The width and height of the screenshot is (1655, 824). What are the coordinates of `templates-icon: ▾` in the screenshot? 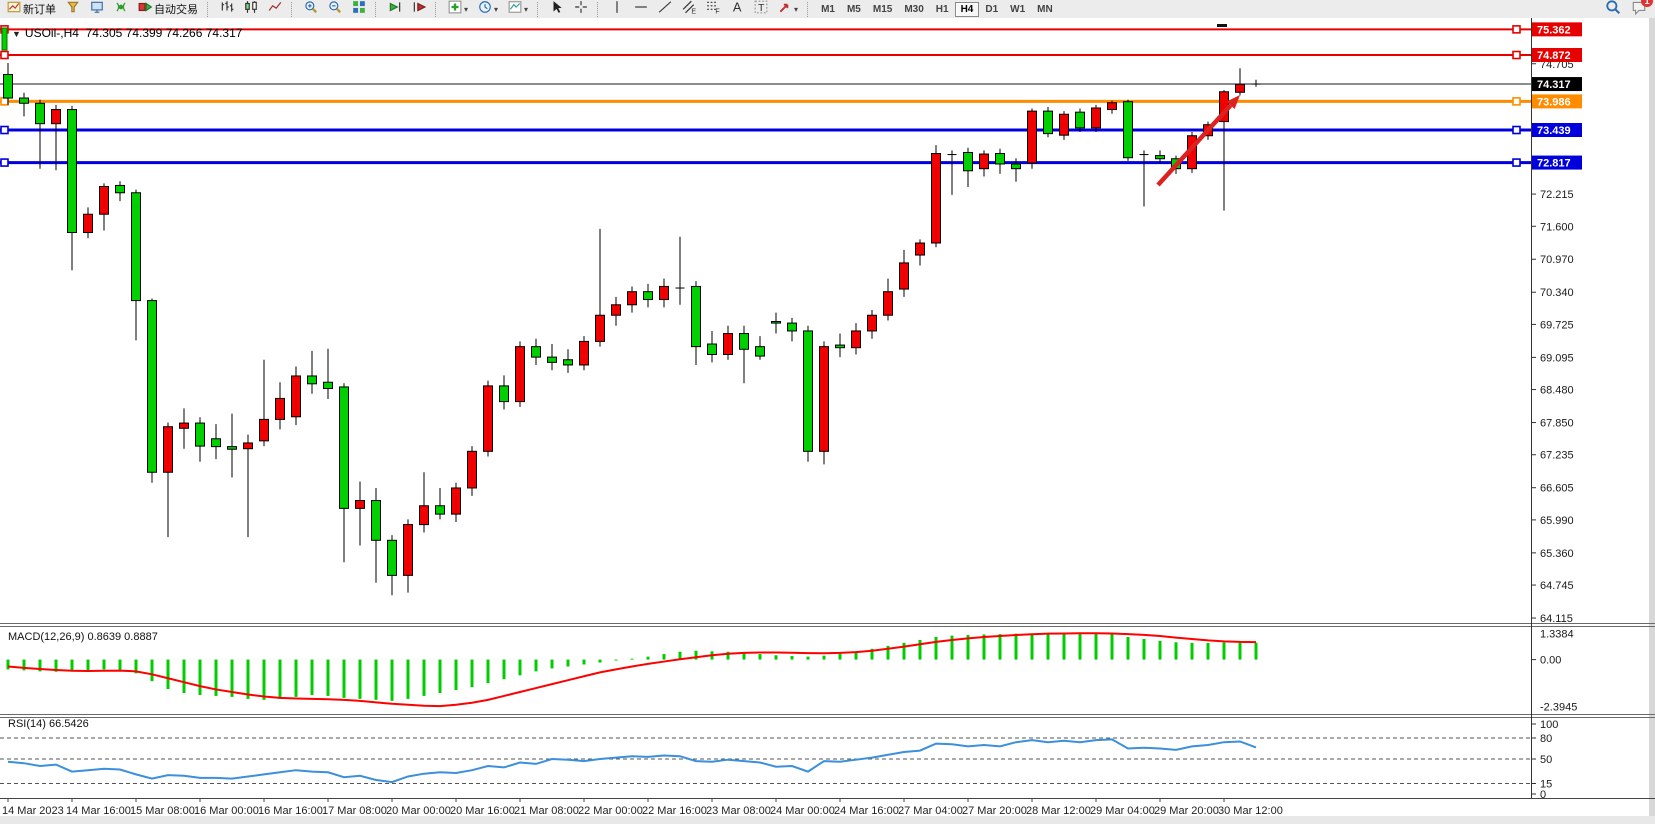 It's located at (518, 9).